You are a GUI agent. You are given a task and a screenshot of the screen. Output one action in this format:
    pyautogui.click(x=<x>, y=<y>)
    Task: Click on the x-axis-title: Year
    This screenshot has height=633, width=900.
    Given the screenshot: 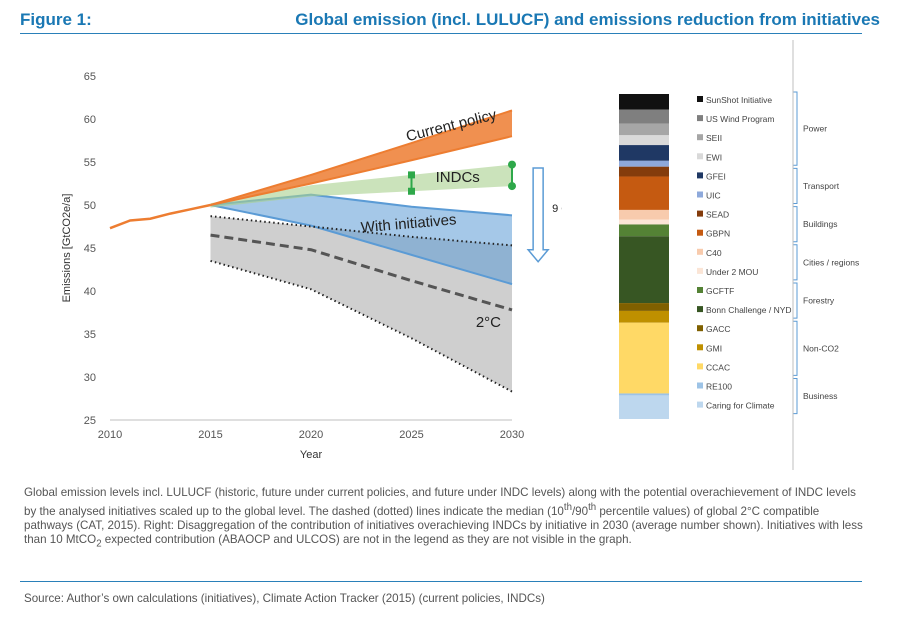 What is the action you would take?
    pyautogui.click(x=311, y=455)
    